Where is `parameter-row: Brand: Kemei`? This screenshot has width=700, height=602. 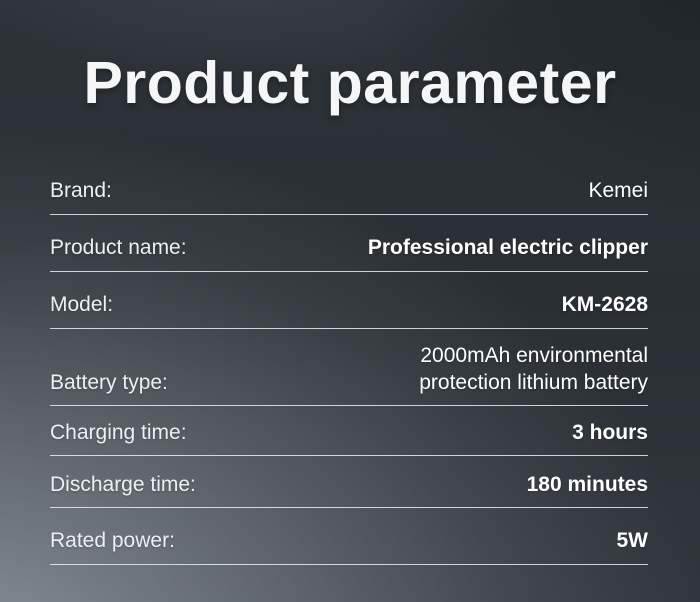 parameter-row: Brand: Kemei is located at coordinates (349, 186).